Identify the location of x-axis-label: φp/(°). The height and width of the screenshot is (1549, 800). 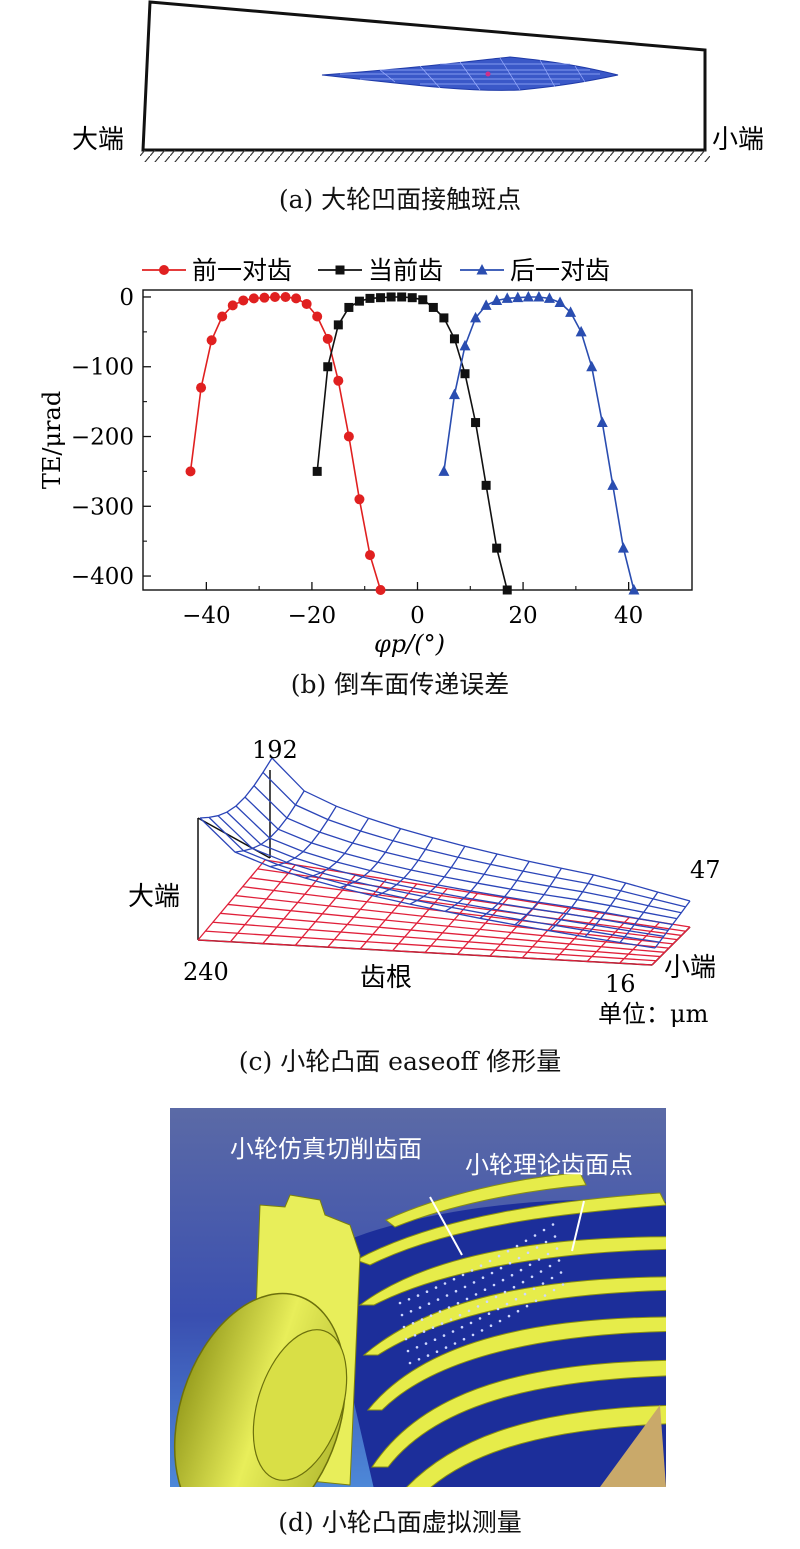
(409, 644).